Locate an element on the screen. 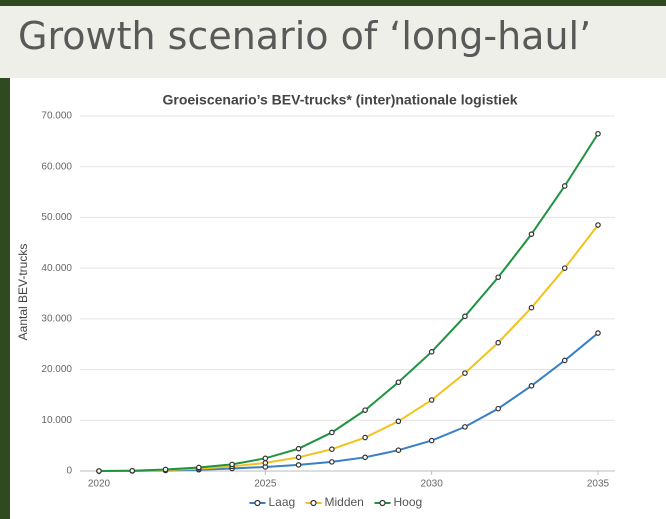  legend-label: Midden is located at coordinates (344, 502).